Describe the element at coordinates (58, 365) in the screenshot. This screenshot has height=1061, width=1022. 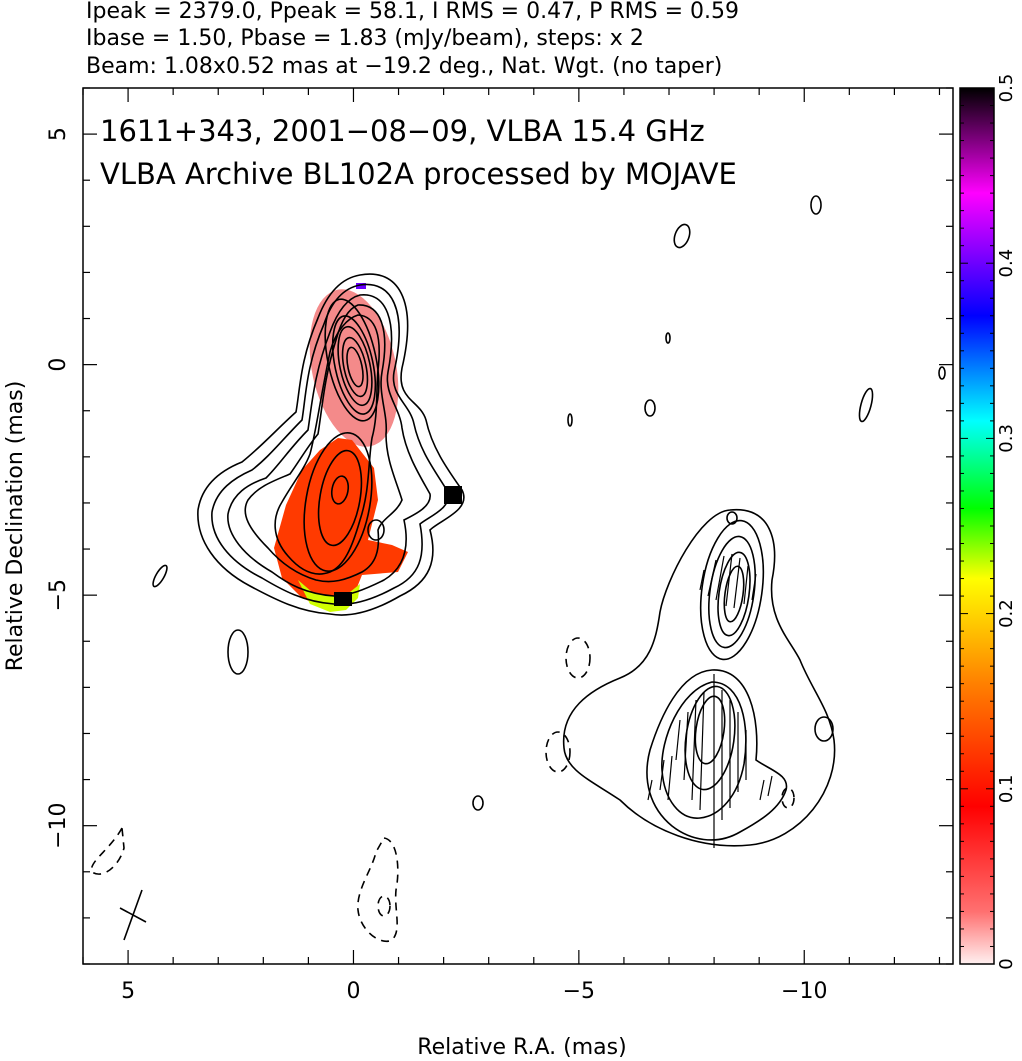
I see `y-tick-label: 0` at that location.